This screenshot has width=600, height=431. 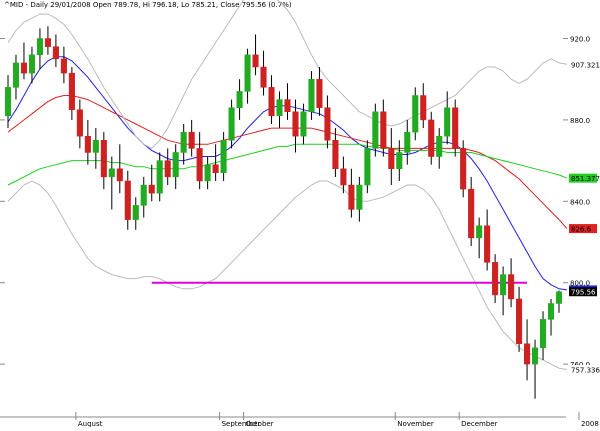 What do you see at coordinates (590, 423) in the screenshot?
I see `x-tick-label: 2008` at bounding box center [590, 423].